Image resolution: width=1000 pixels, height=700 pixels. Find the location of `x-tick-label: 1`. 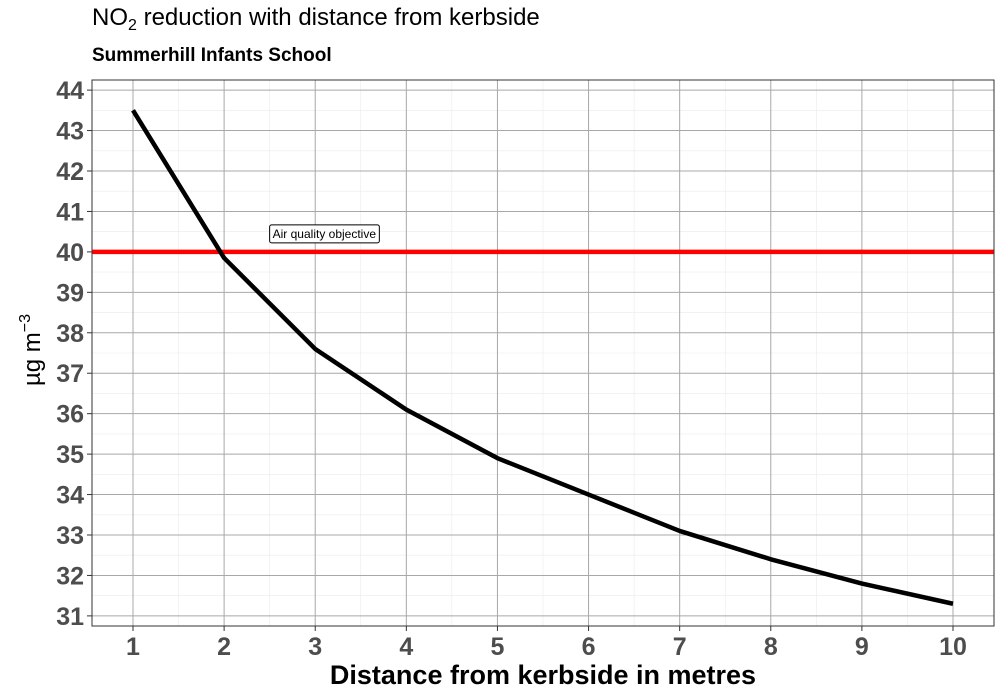

x-tick-label: 1 is located at coordinates (133, 647).